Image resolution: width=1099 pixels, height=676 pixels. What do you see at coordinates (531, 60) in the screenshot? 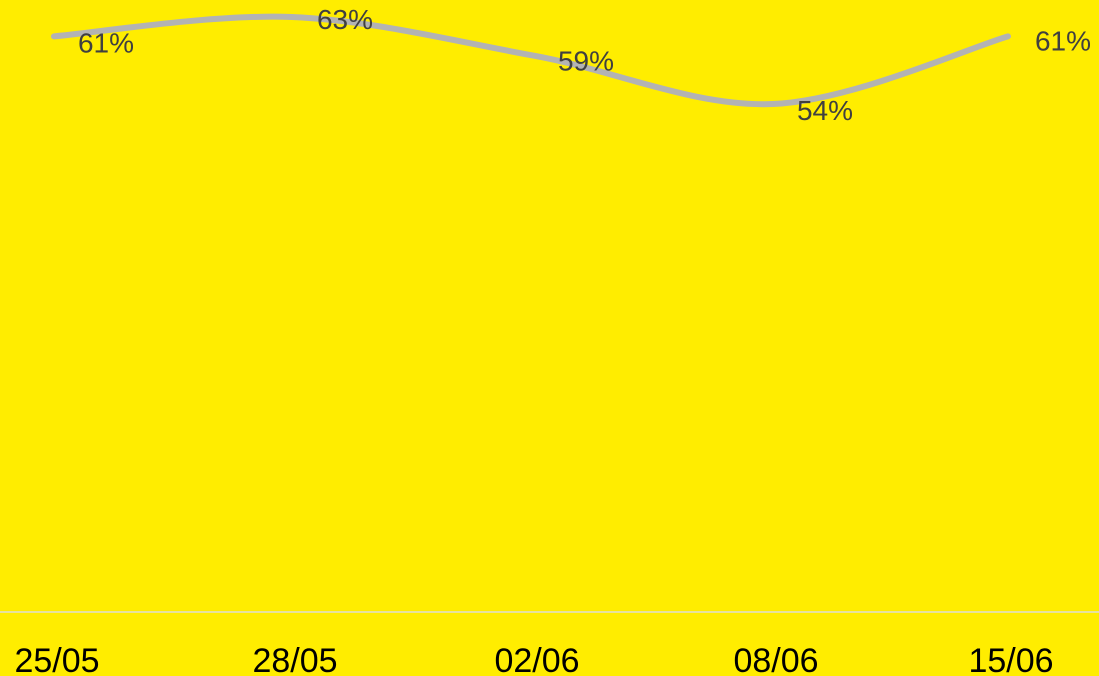
I see `series-line` at bounding box center [531, 60].